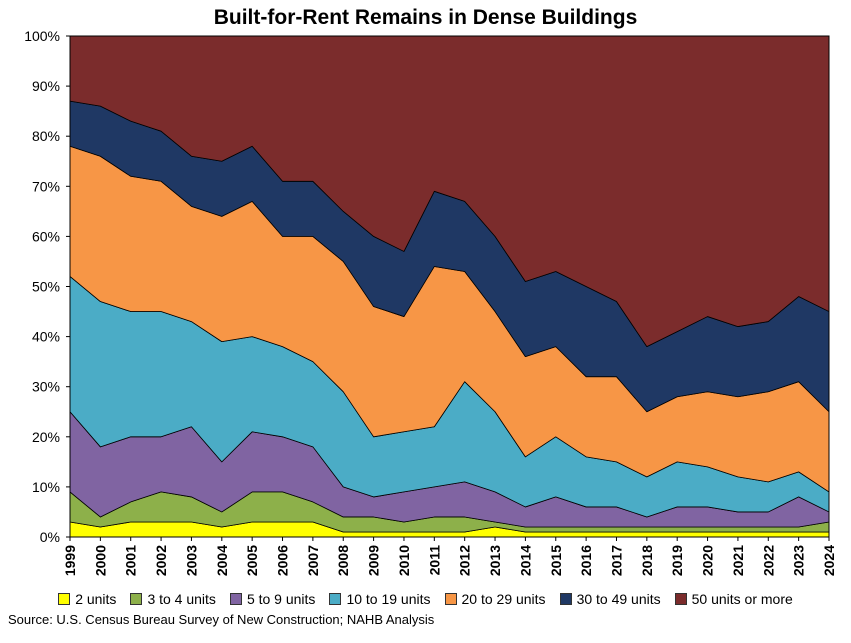 The width and height of the screenshot is (851, 643). Describe the element at coordinates (283, 560) in the screenshot. I see `x-tick-label: 2006` at that location.